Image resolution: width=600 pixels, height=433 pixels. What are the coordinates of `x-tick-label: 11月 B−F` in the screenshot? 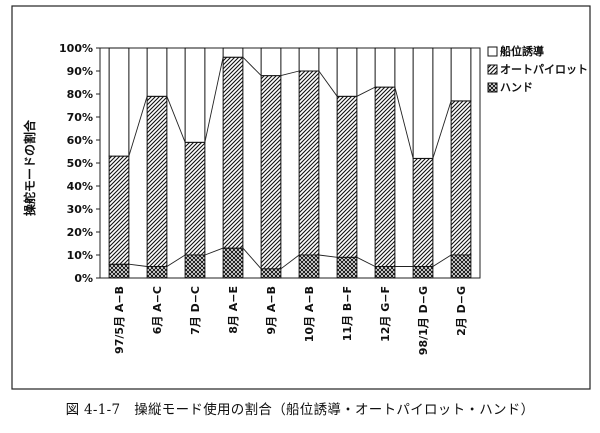 It's located at (347, 313).